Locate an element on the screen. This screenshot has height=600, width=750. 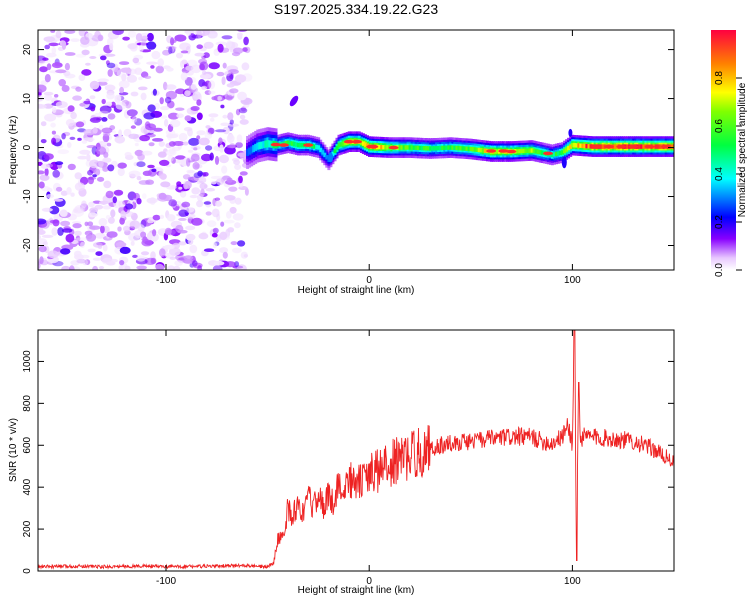
y-tick-label: 20 is located at coordinates (27, 50).